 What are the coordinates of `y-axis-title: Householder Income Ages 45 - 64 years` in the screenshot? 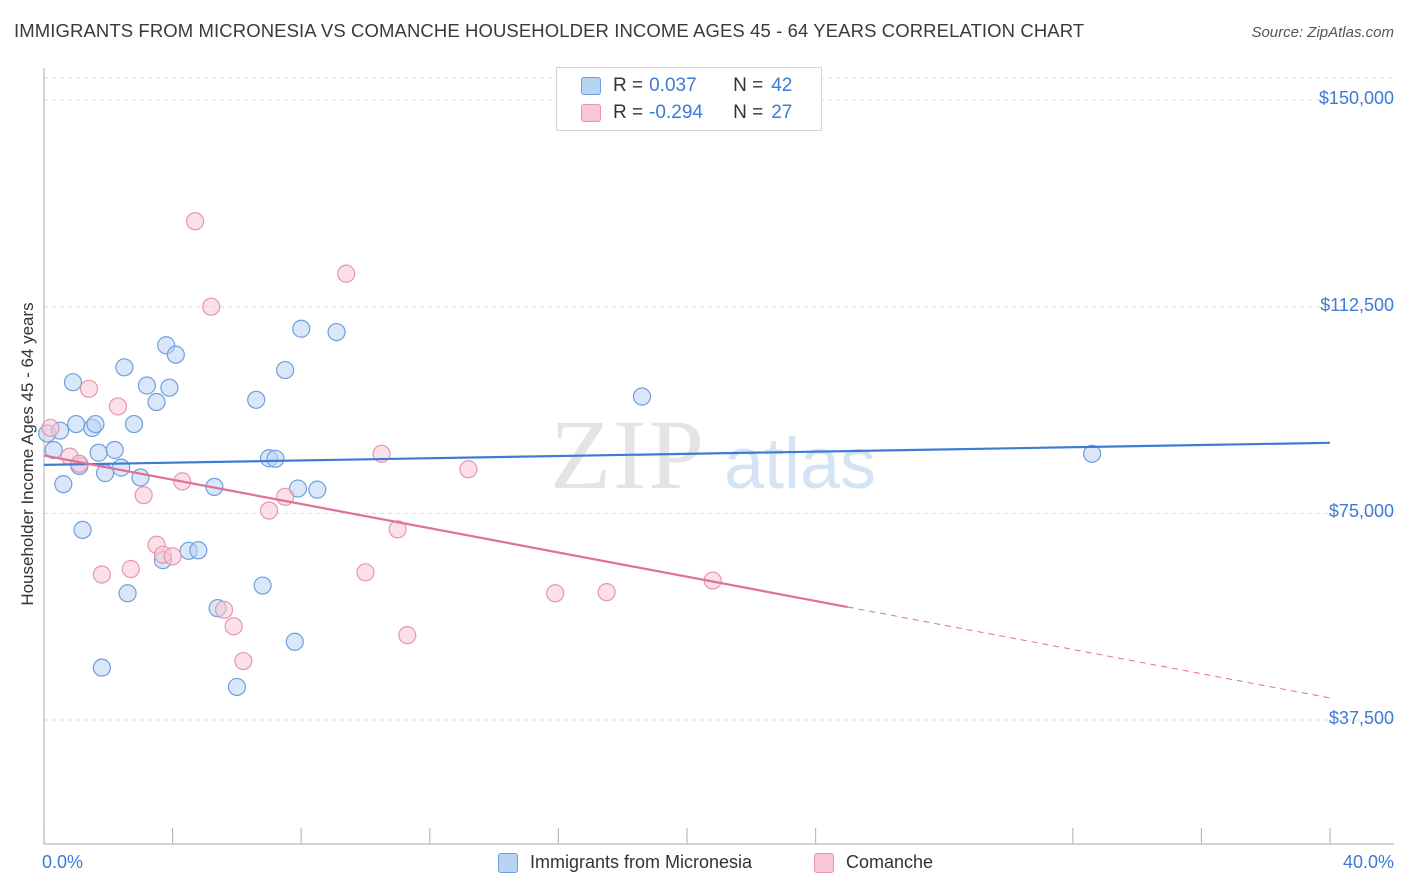 It's located at (27, 454).